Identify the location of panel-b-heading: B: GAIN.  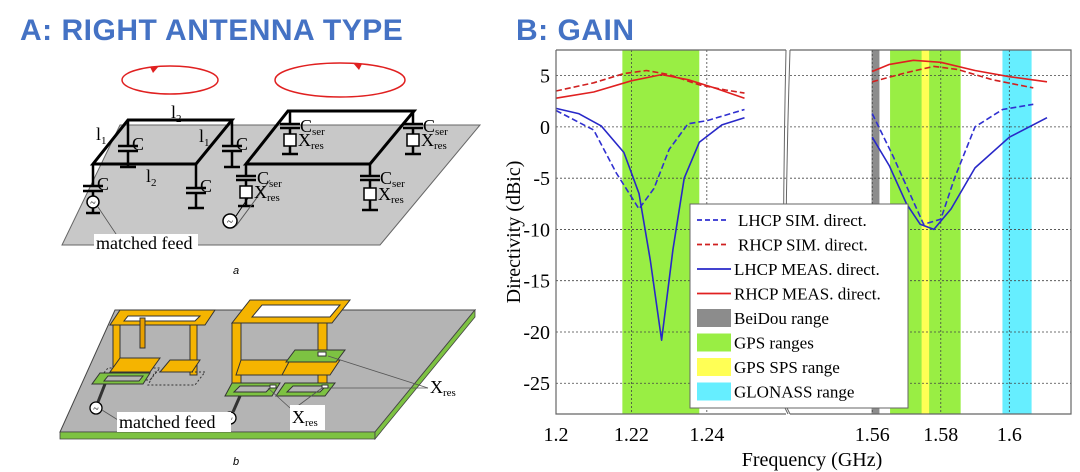
(575, 30).